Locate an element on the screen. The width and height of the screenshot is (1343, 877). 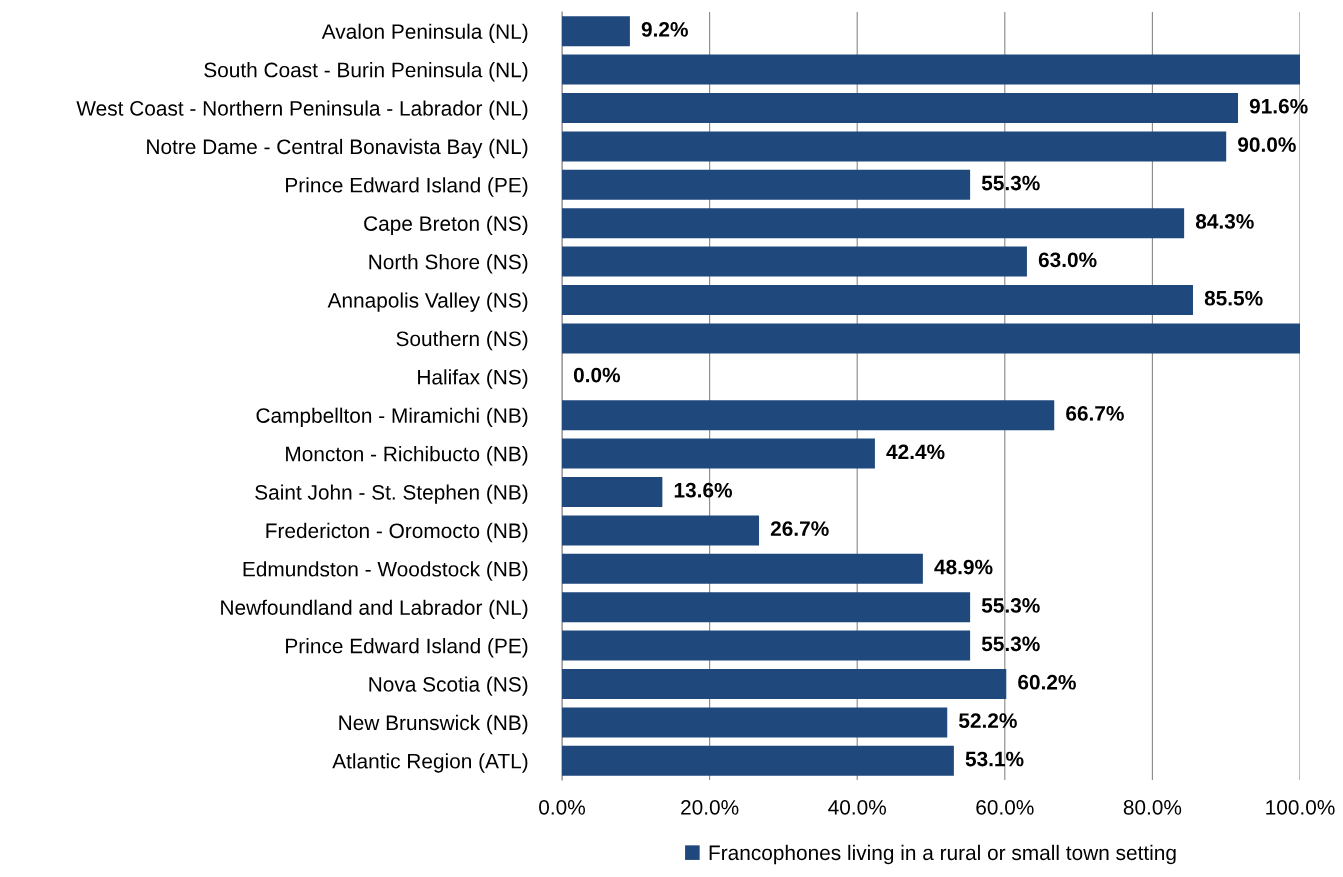
y-tick-label: Moncton - Richibucto (NB) is located at coordinates (407, 456).